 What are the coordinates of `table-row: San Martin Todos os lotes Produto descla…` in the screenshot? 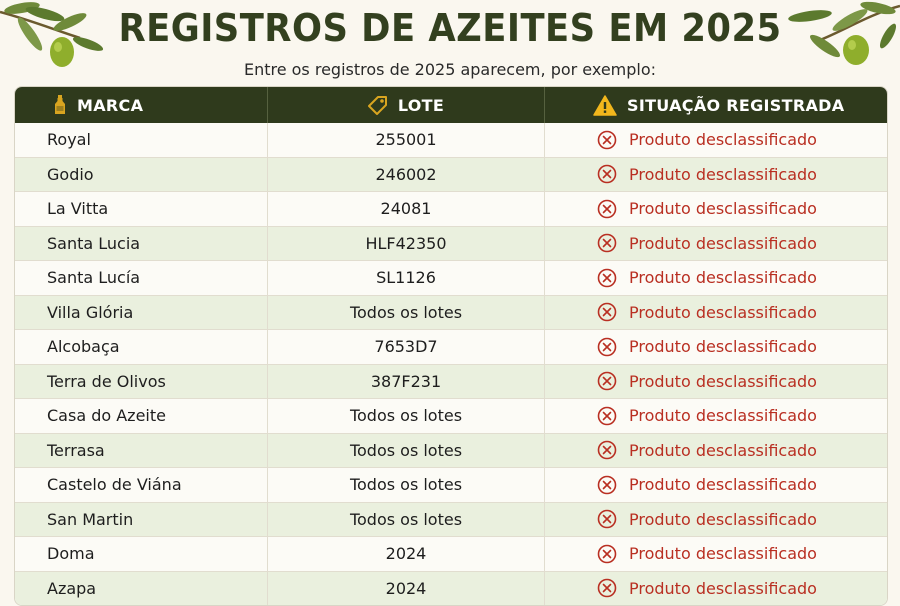 It's located at (451, 518).